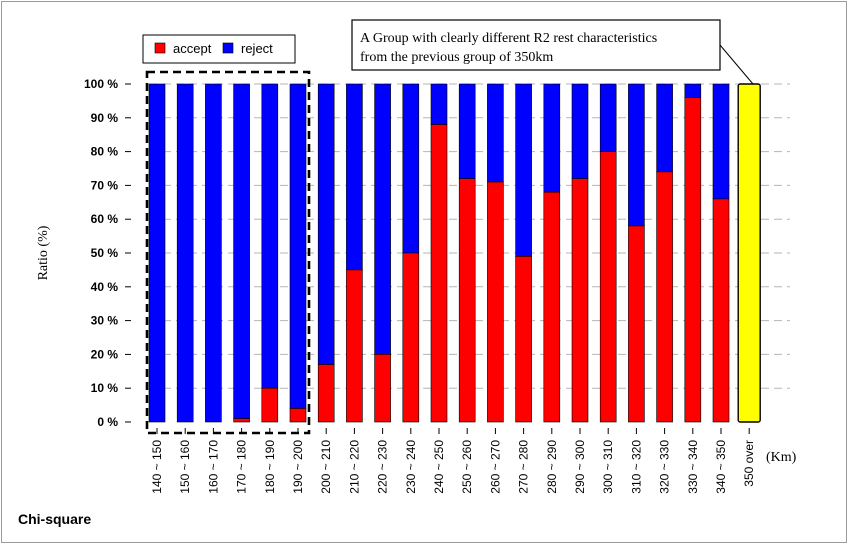  What do you see at coordinates (219, 49) in the screenshot?
I see `legend-box` at bounding box center [219, 49].